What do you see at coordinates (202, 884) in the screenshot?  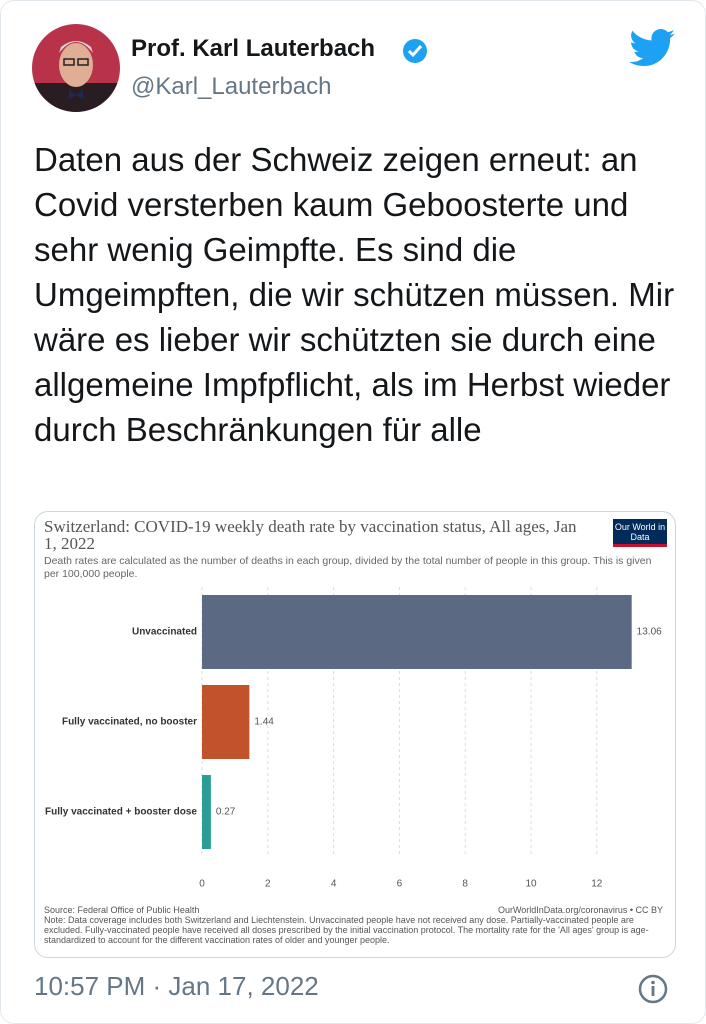 I see `x-tick-label: 0` at bounding box center [202, 884].